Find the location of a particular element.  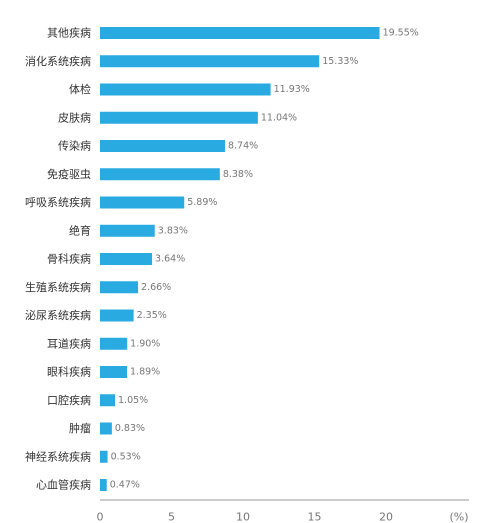

category-label: 体检 is located at coordinates (80, 89).